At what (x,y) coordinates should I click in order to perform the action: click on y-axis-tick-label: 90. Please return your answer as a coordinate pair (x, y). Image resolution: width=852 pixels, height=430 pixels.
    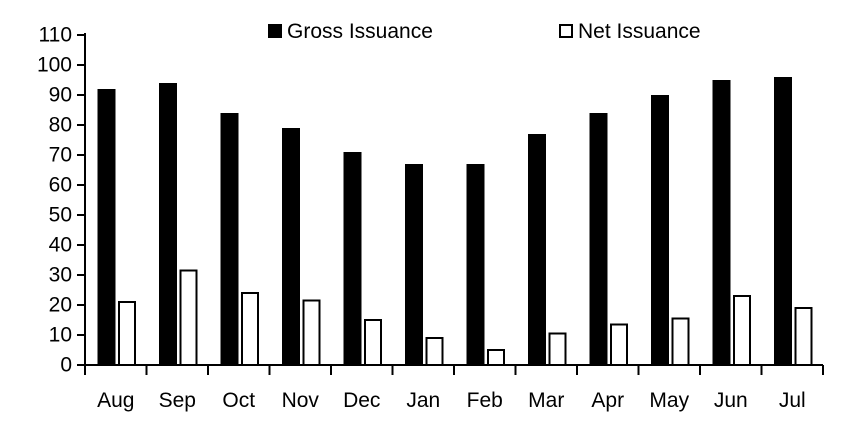
    Looking at the image, I should click on (60, 95).